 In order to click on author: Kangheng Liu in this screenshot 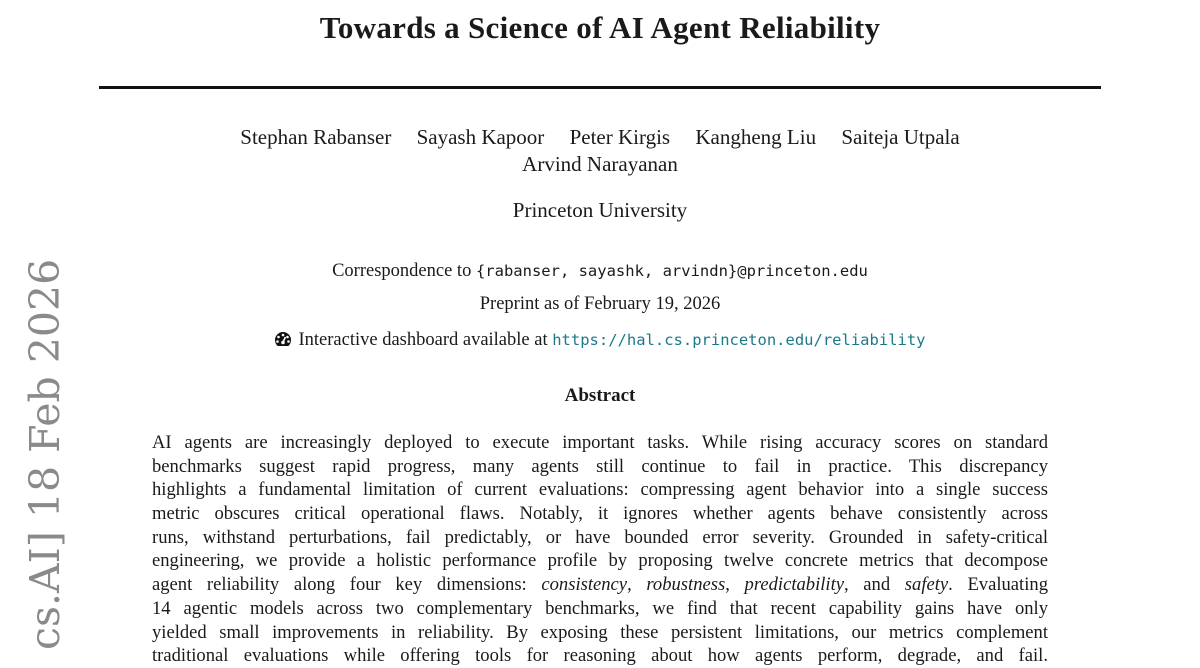, I will do `click(756, 137)`.